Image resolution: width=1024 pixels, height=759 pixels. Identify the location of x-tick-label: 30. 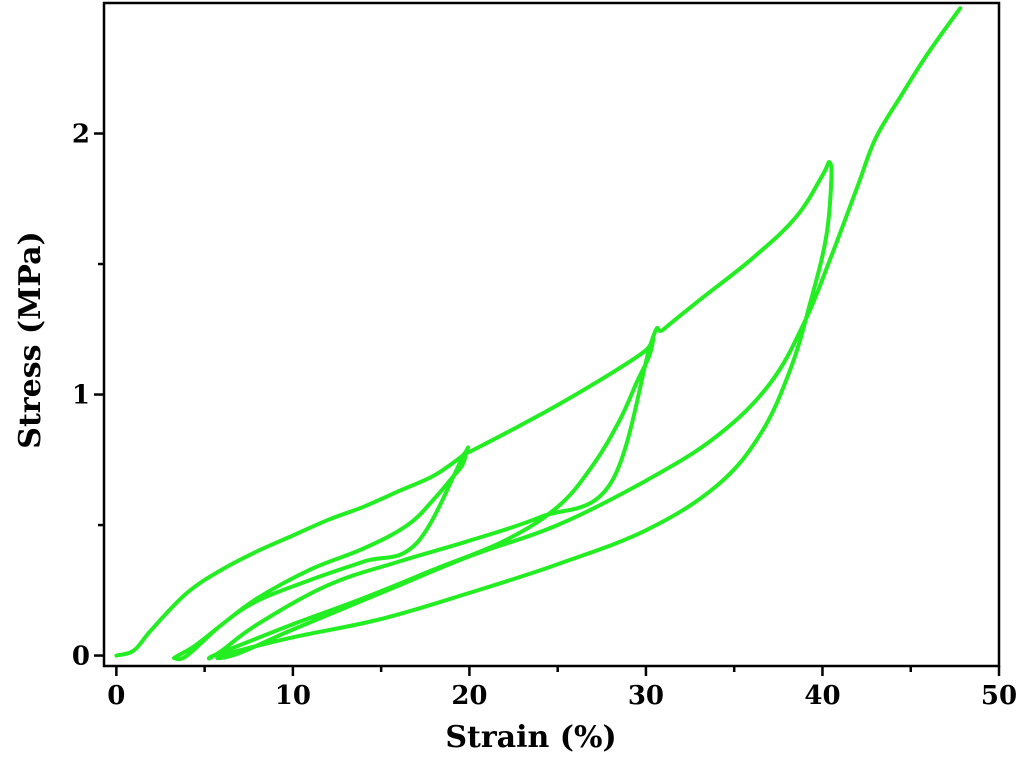
(646, 696).